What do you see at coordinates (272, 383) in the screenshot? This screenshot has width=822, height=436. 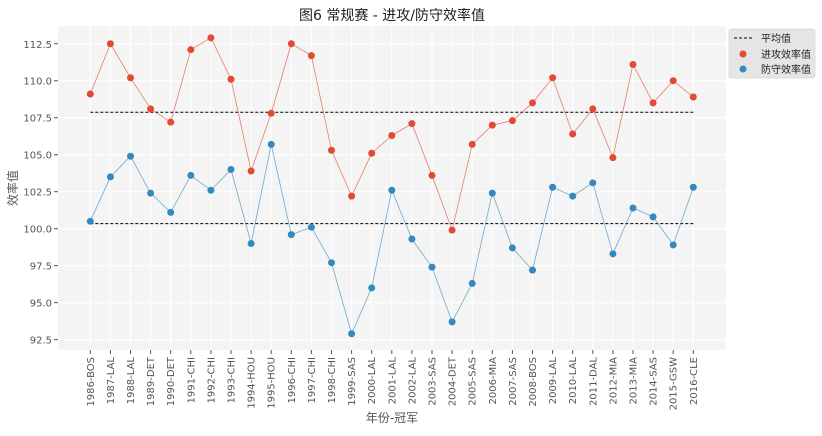 I see `x-tick-label: 1995-HOU` at bounding box center [272, 383].